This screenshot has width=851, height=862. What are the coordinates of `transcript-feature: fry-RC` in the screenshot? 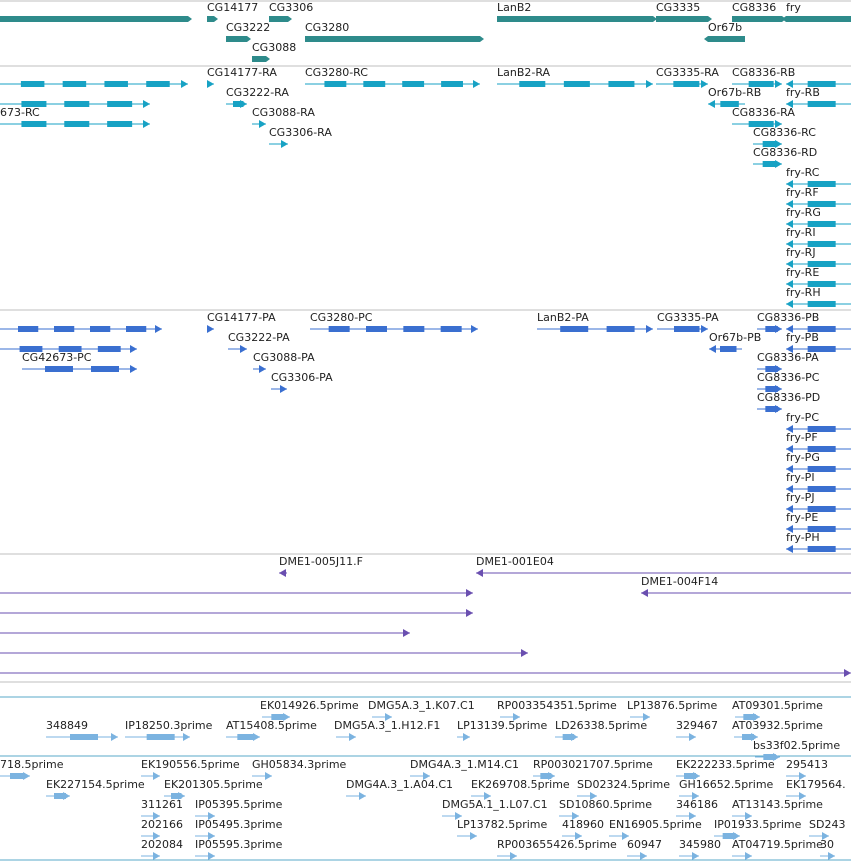 It's located at (818, 177).